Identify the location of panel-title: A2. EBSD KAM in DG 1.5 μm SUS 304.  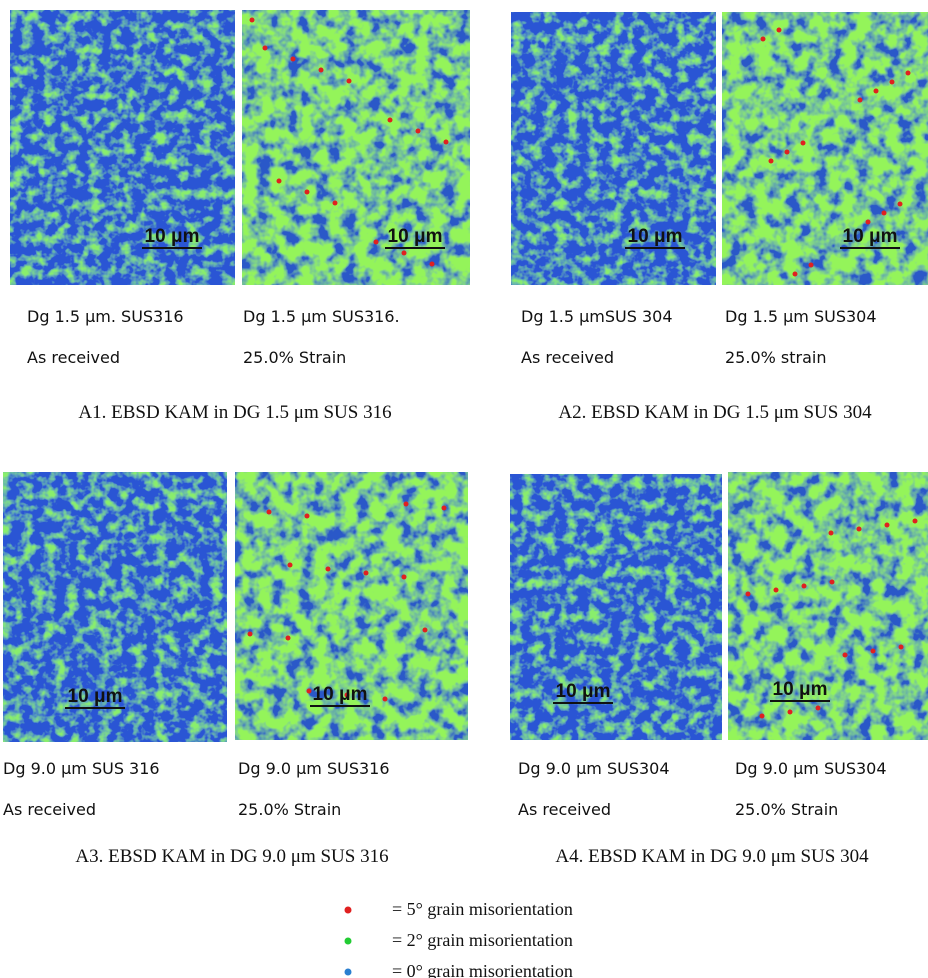
(715, 412).